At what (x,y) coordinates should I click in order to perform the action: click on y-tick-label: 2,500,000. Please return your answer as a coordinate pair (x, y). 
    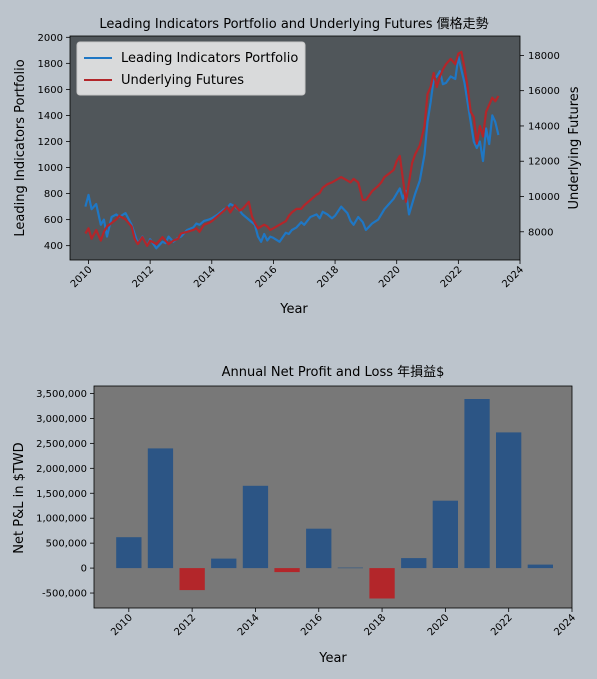
    Looking at the image, I should click on (61, 444).